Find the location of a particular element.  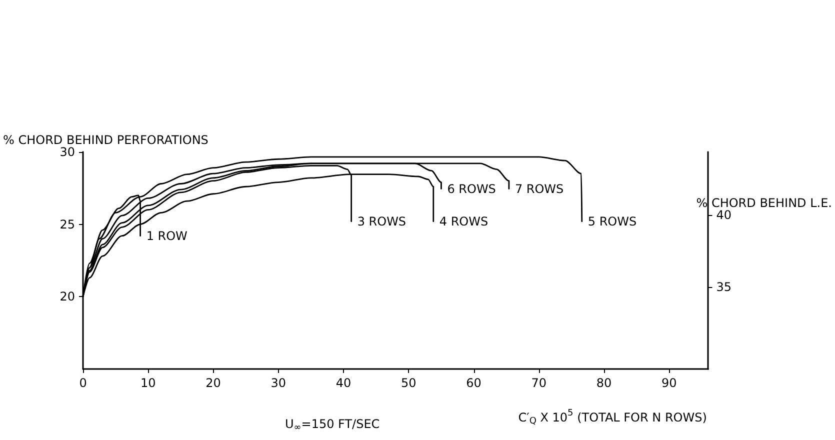

y2-tick-label: 40 is located at coordinates (724, 215).